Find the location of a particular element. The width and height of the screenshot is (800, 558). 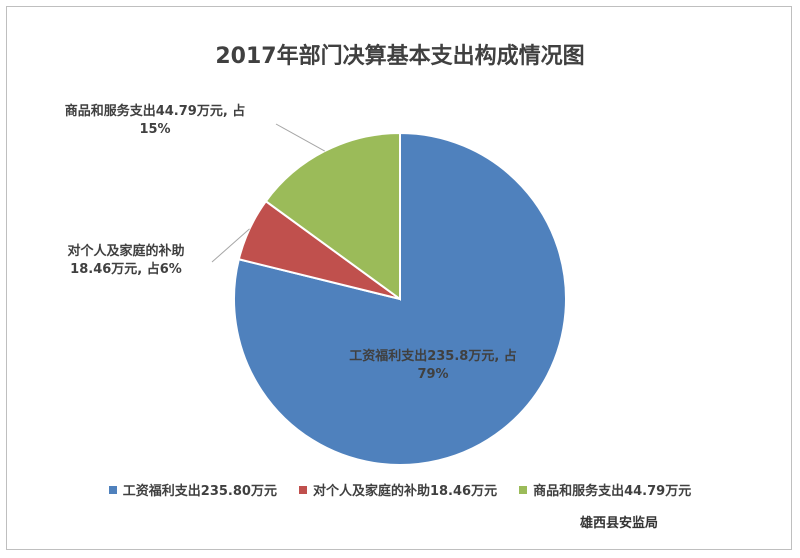

leader-line-subsidy is located at coordinates (230, 245).